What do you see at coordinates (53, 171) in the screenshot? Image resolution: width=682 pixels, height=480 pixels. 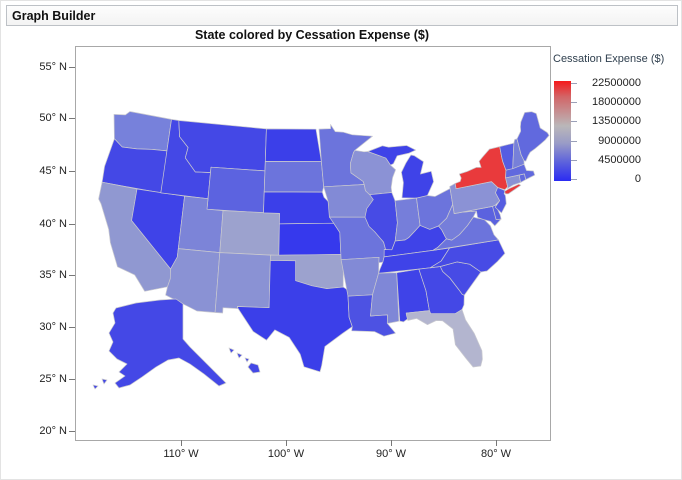 I see `y-tick-label: 45° N` at bounding box center [53, 171].